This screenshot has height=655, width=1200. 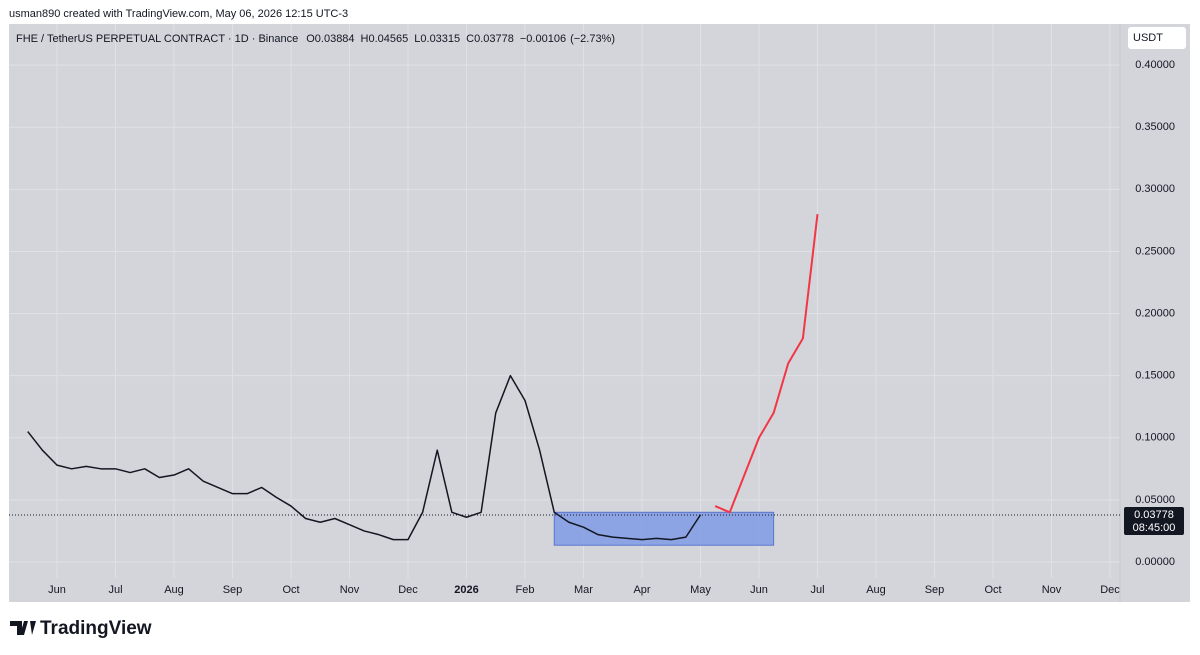 I want to click on logo-text: TradingView, so click(x=96, y=628).